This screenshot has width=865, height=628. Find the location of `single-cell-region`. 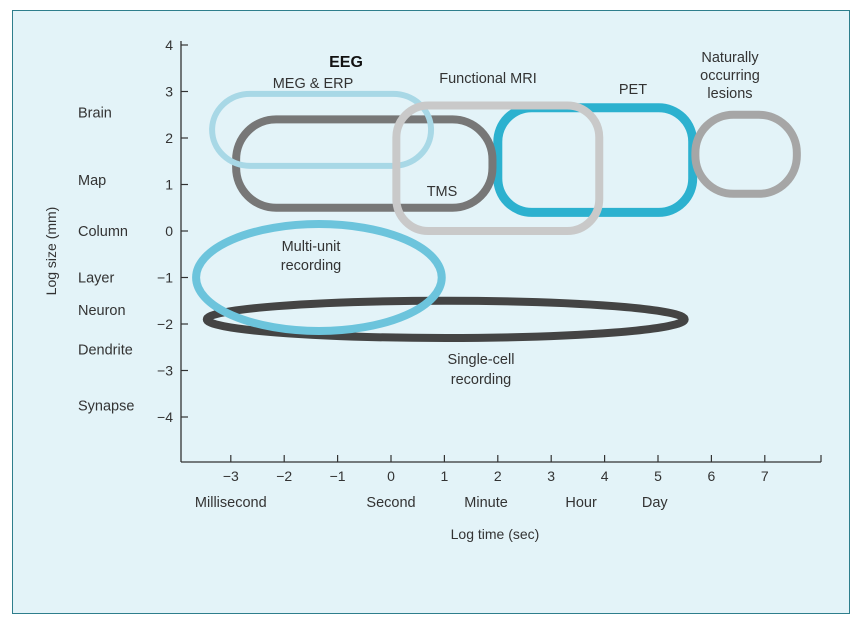

single-cell-region is located at coordinates (445, 319).